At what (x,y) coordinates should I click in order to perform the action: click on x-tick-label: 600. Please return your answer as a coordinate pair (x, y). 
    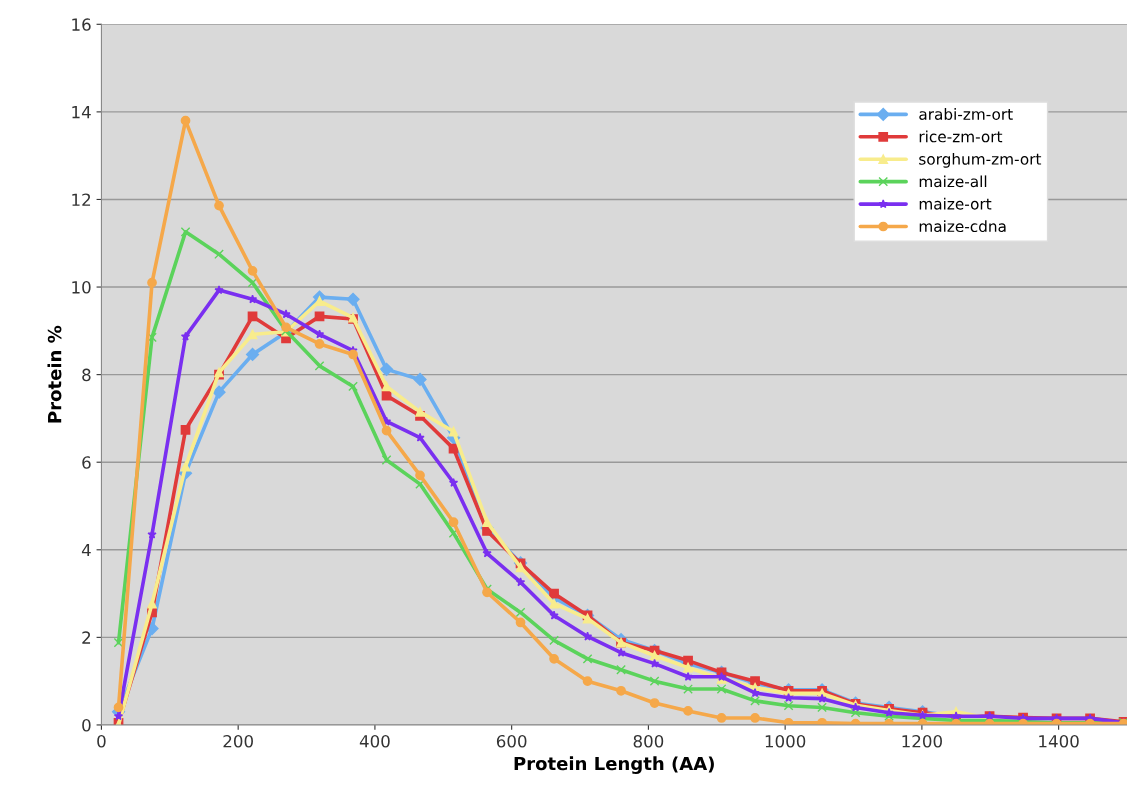
    Looking at the image, I should click on (511, 741).